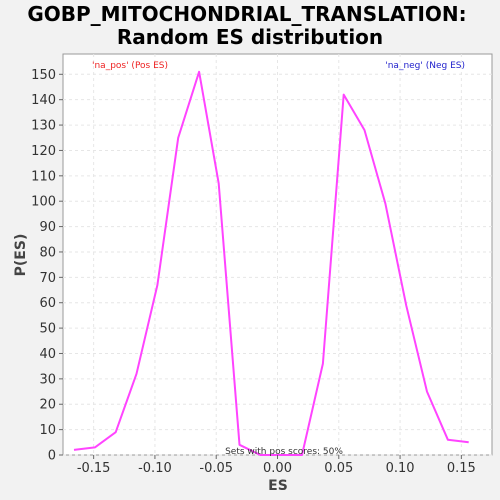 The image size is (500, 500). Describe the element at coordinates (47, 227) in the screenshot. I see `y-tick-label: 90` at that location.